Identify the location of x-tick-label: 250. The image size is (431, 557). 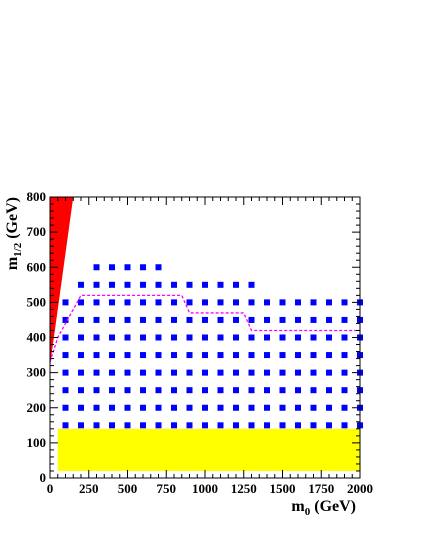
(89, 488).